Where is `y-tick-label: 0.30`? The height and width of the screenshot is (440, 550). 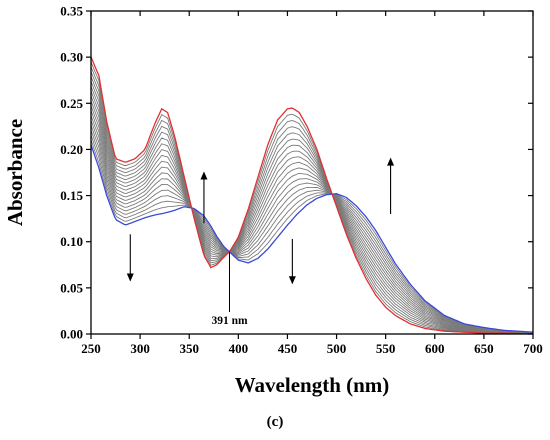
y-tick-label: 0.30 is located at coordinates (71, 57).